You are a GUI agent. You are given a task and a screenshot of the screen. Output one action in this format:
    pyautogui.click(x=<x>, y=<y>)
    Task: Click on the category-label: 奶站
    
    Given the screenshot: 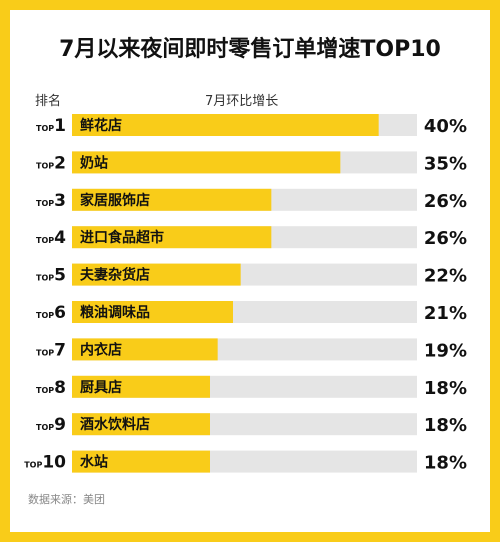 What is the action you would take?
    pyautogui.click(x=94, y=162)
    